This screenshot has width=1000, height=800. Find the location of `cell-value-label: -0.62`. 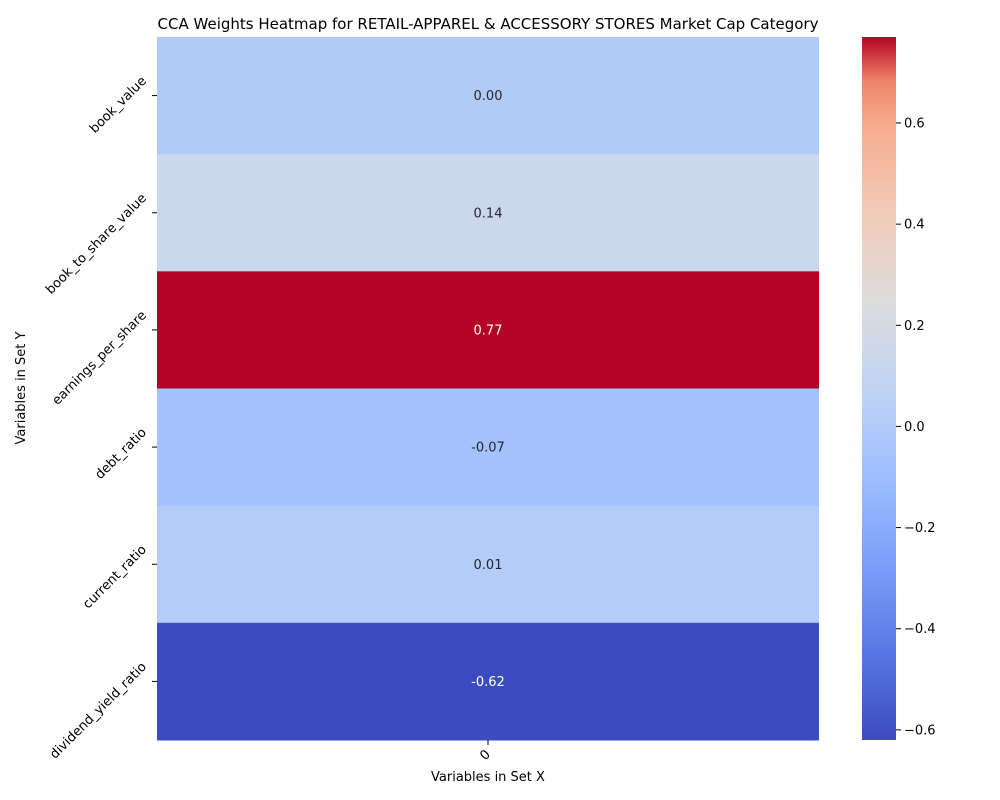

cell-value-label: -0.62 is located at coordinates (488, 682).